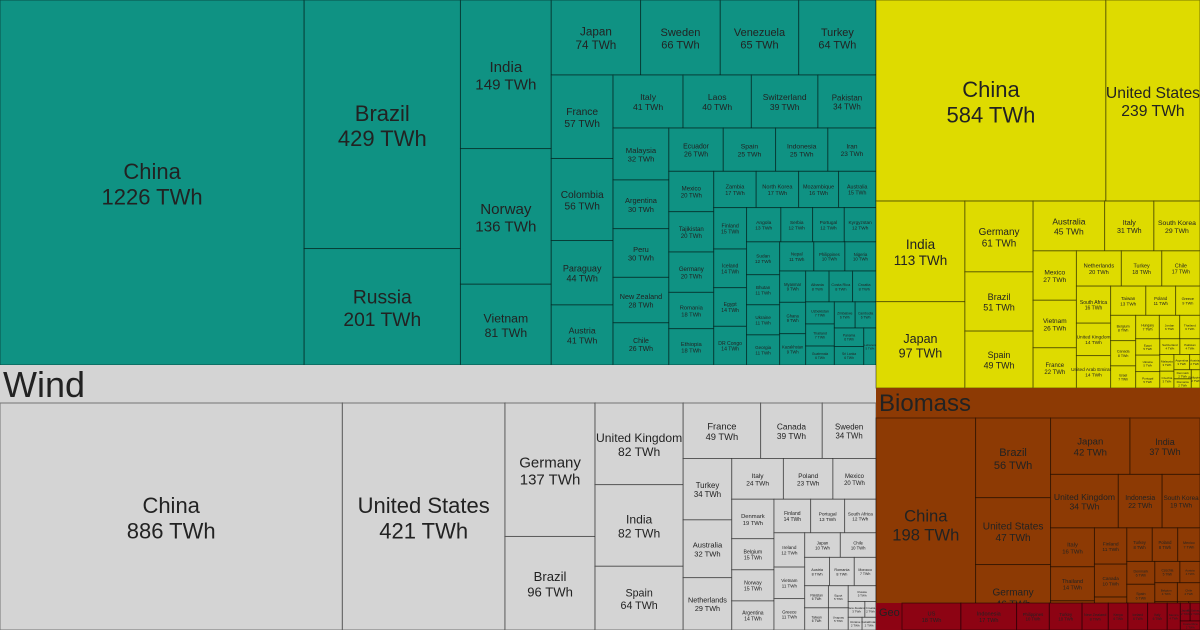  Describe the element at coordinates (849, 356) in the screenshot. I see `cell-sri-lanka: Sri Lanka6 TWh` at that location.